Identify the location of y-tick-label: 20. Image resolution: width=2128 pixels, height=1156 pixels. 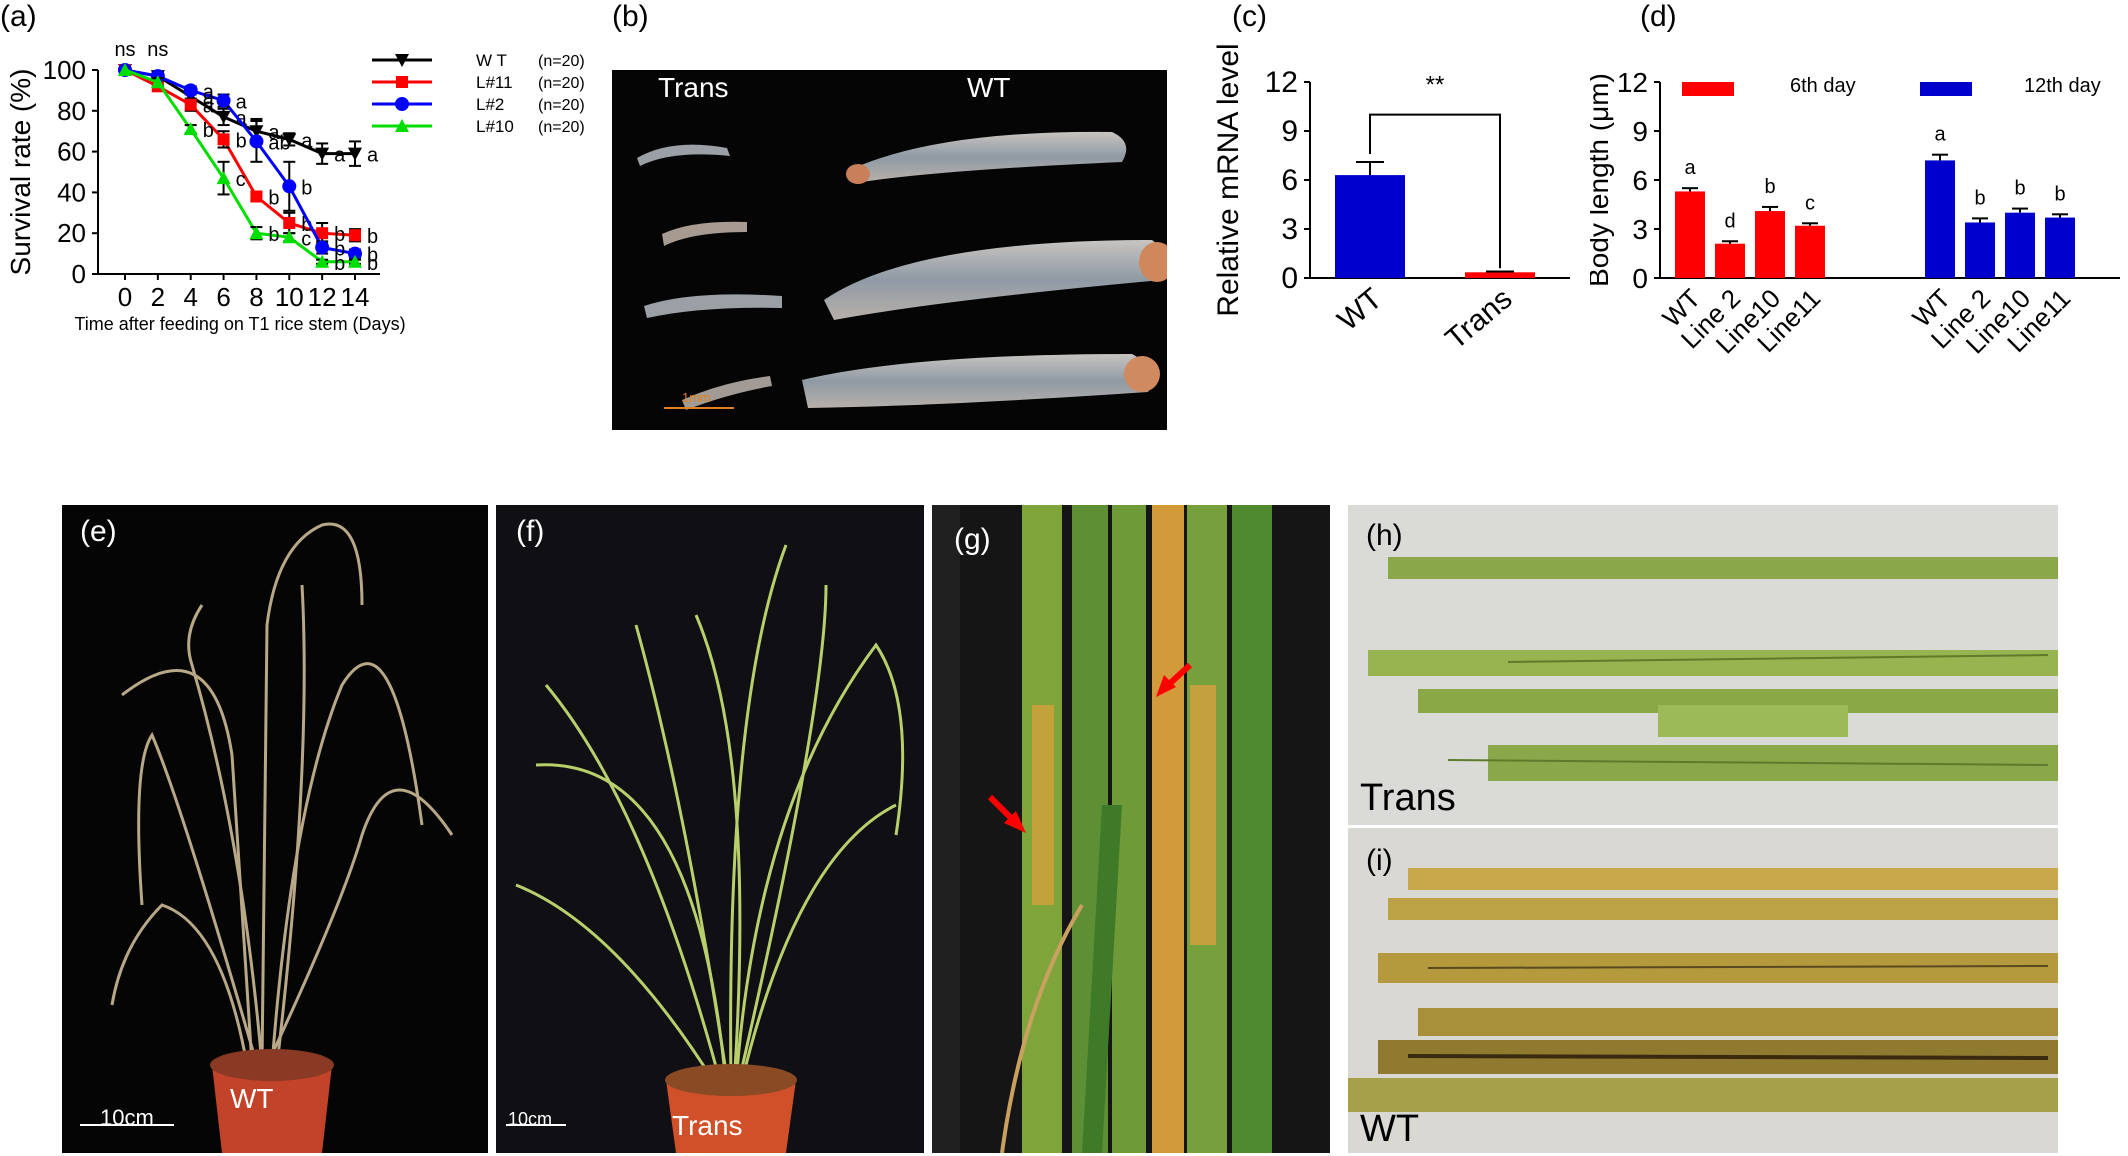
(71, 233).